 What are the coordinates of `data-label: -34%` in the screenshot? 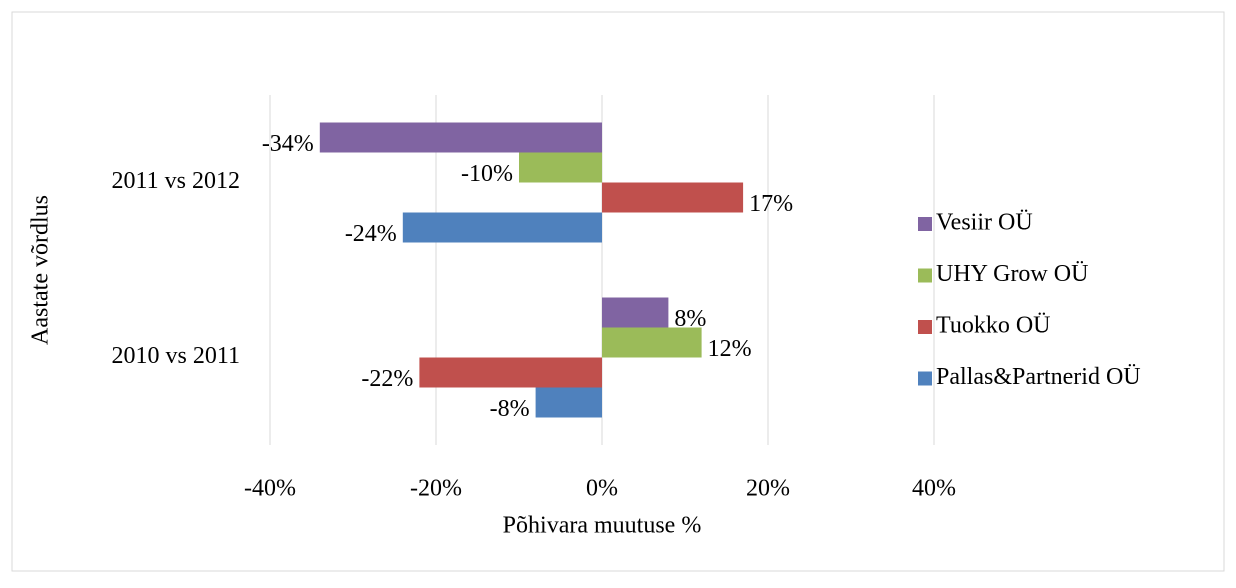 It's located at (288, 144).